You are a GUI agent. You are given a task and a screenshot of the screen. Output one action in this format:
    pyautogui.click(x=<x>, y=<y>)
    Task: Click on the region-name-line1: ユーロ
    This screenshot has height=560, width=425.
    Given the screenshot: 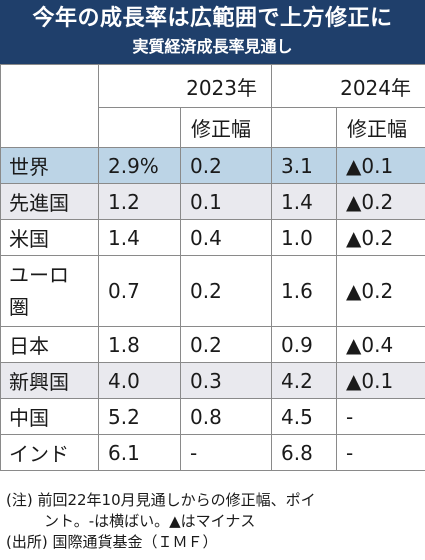 What is the action you would take?
    pyautogui.click(x=39, y=275)
    